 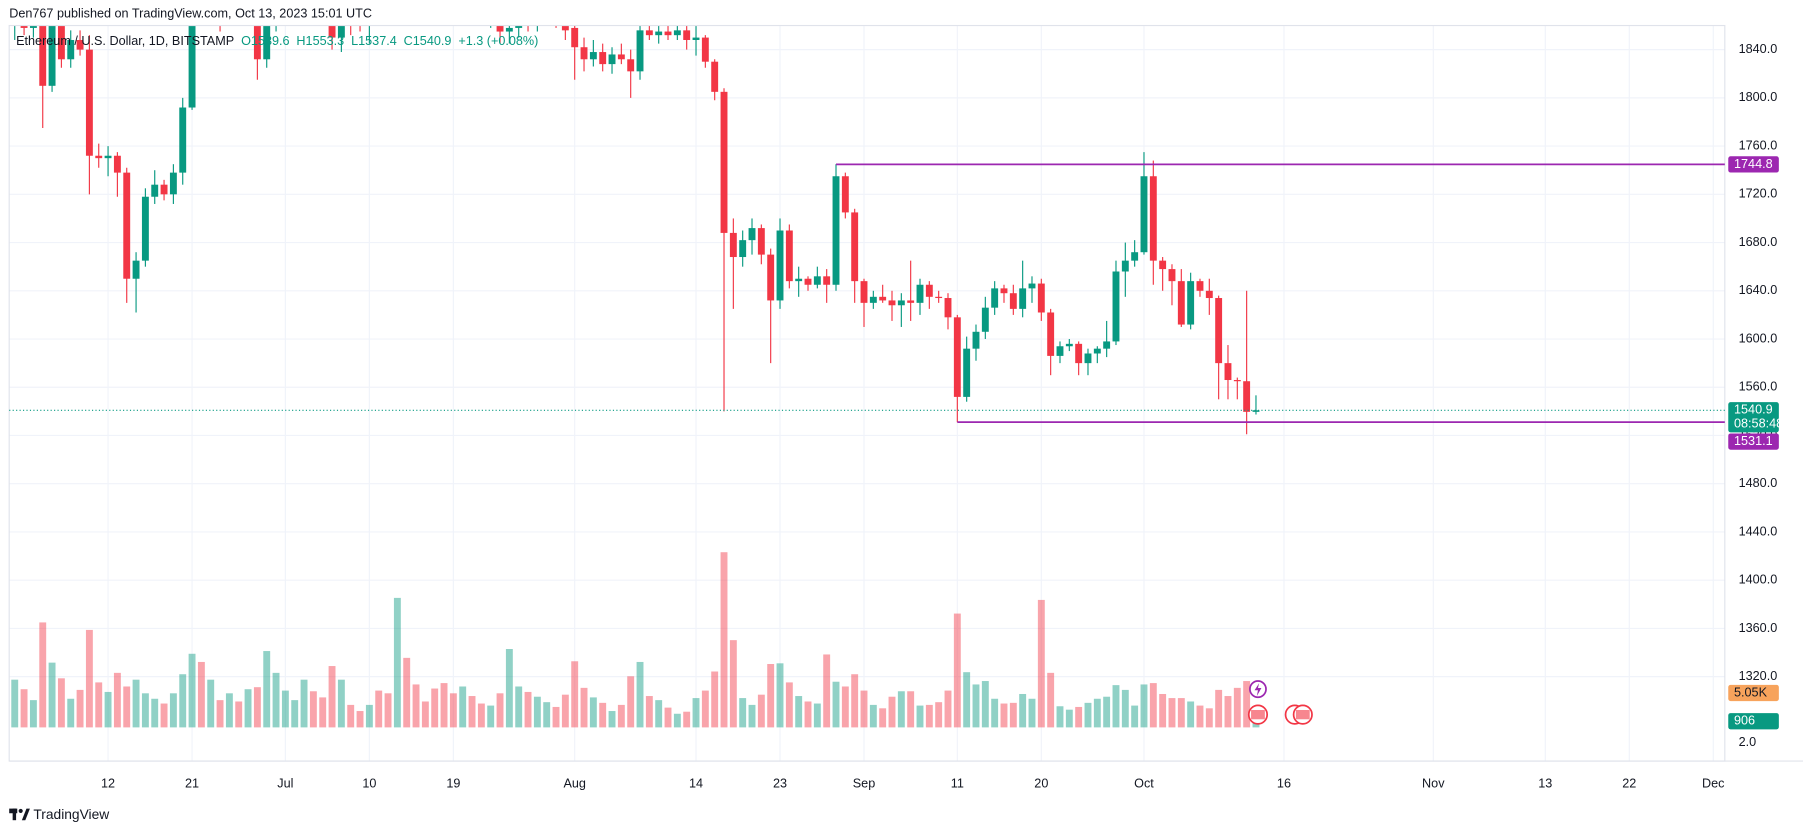 I want to click on volume-axis-label: 2.0, so click(x=1748, y=742).